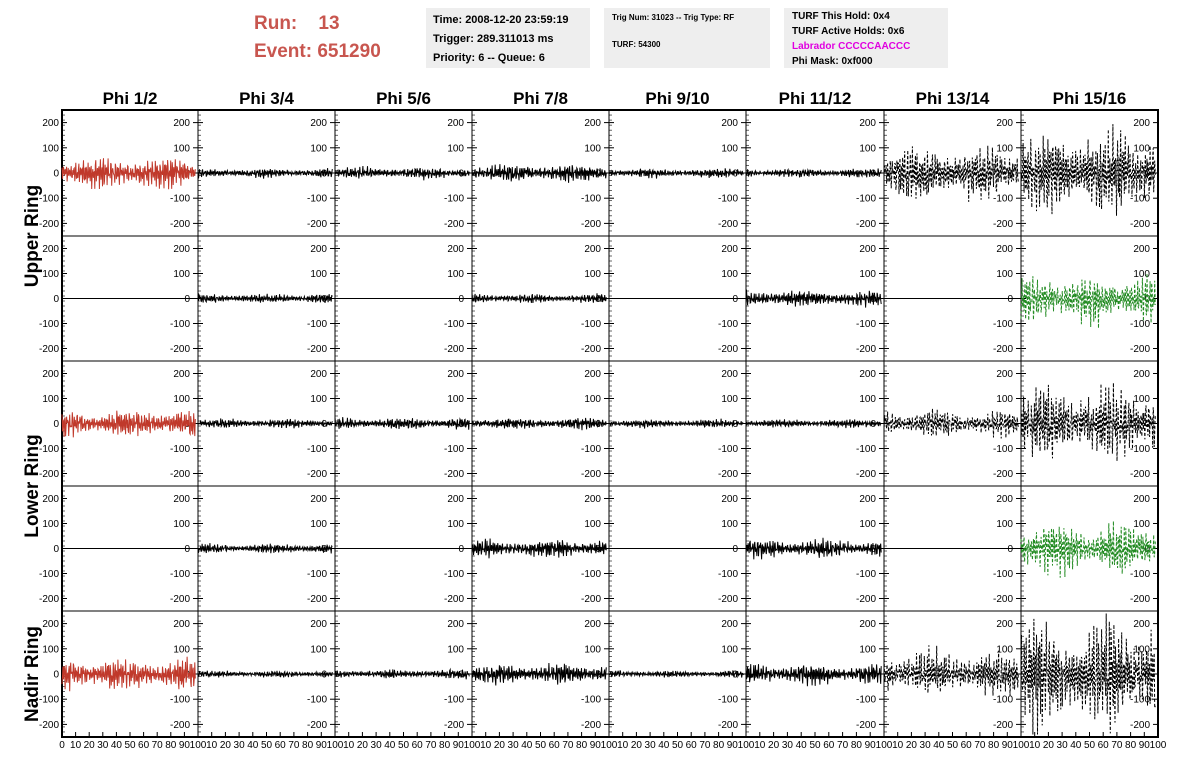  What do you see at coordinates (308, 745) in the screenshot?
I see `x-tick-label: 80` at bounding box center [308, 745].